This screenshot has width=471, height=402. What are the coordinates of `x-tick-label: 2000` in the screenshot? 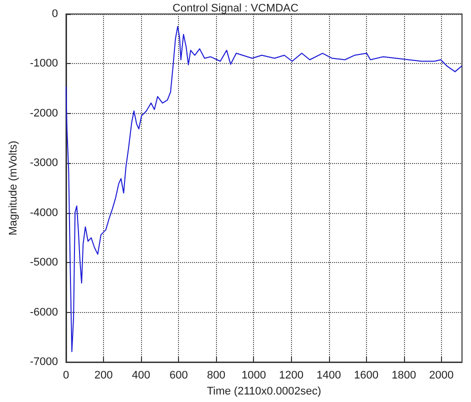 It's located at (441, 376).